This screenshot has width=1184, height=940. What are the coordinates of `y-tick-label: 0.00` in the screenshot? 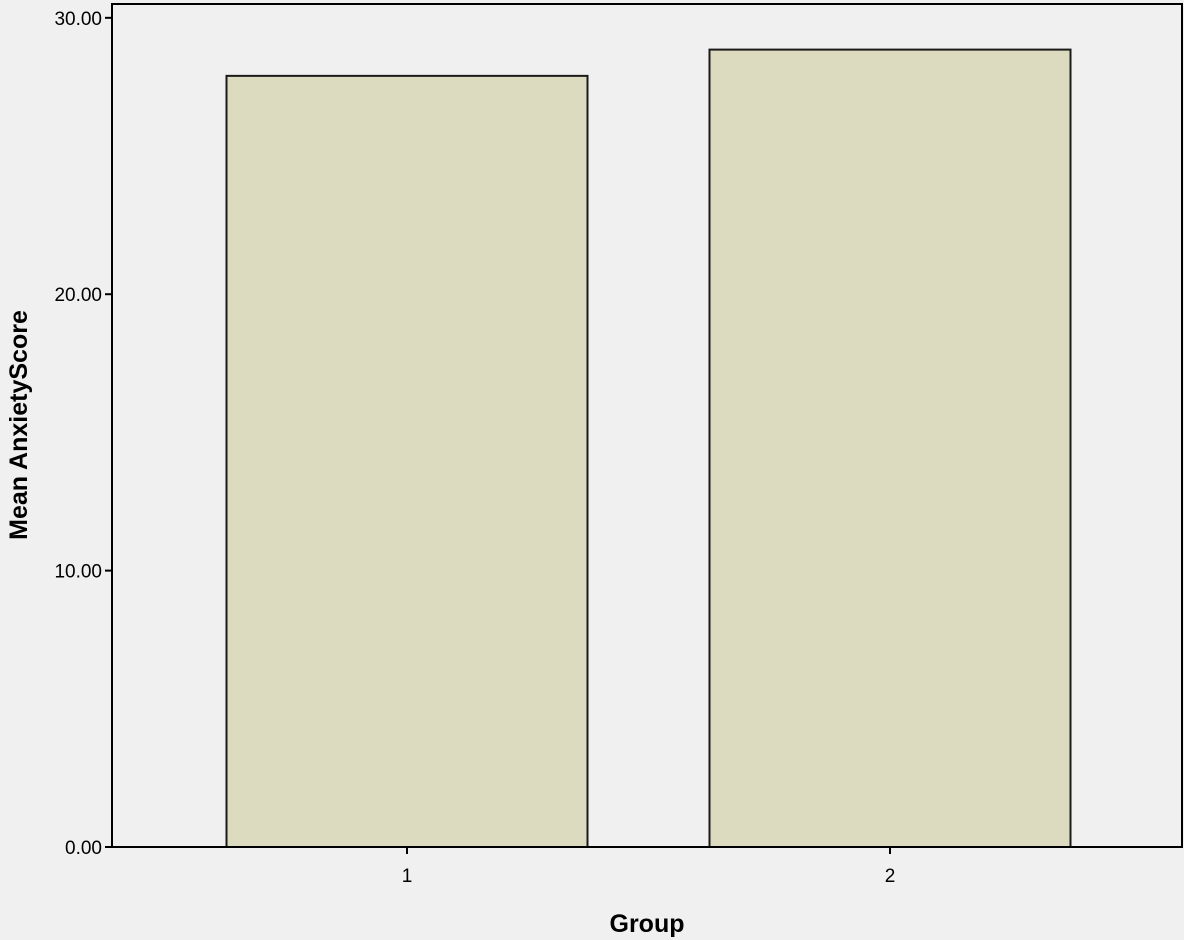 It's located at (83, 848).